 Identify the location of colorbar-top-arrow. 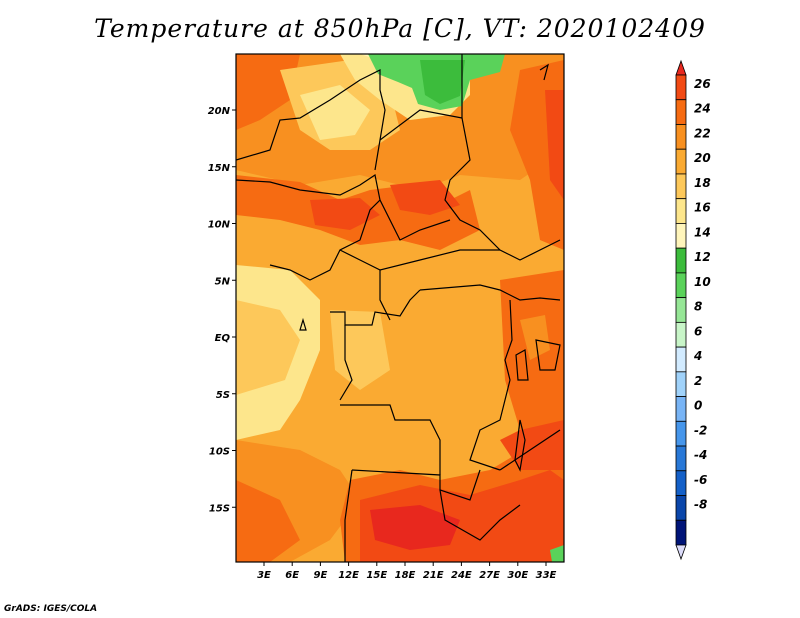
(681, 67).